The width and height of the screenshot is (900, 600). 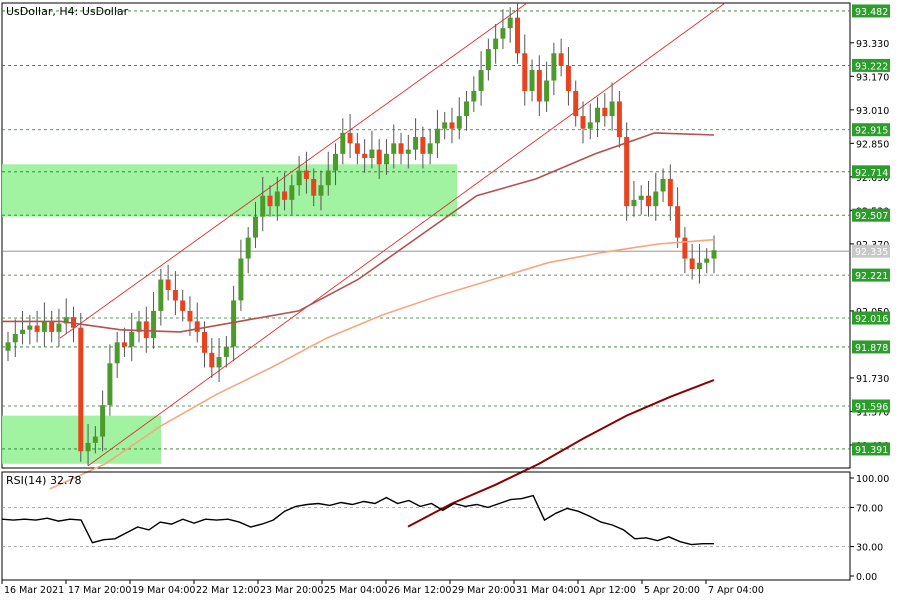 What do you see at coordinates (872, 44) in the screenshot?
I see `price-tick-label: 93.330` at bounding box center [872, 44].